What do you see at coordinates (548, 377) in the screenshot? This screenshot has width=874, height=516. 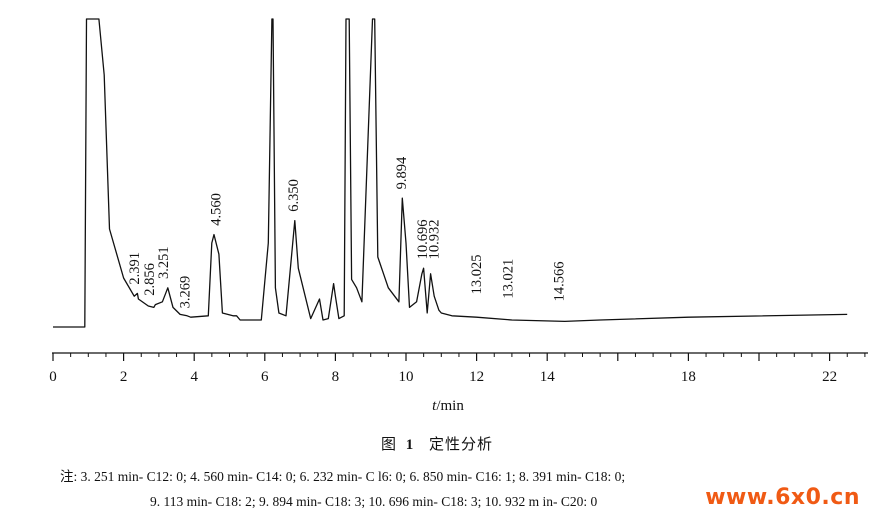 I see `x-tick-label: 14` at bounding box center [548, 377].